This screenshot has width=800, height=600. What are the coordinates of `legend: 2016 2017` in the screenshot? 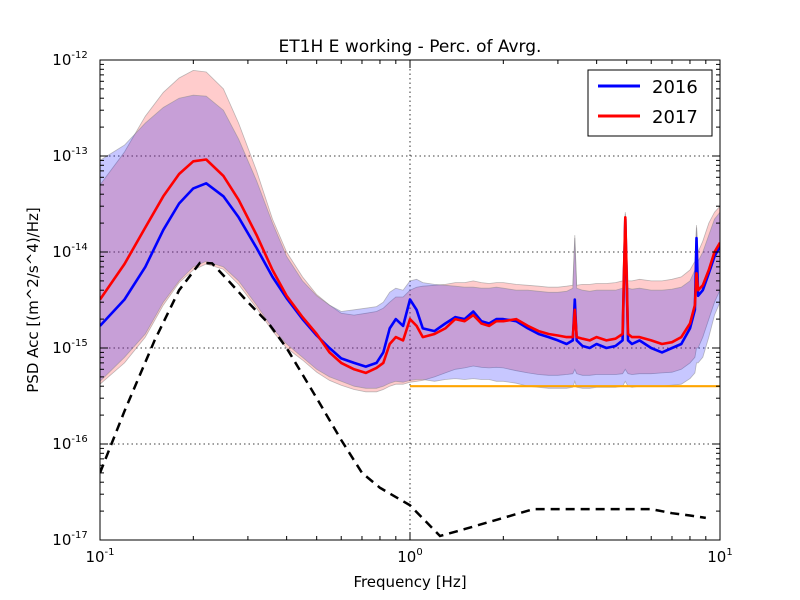 It's located at (650, 103).